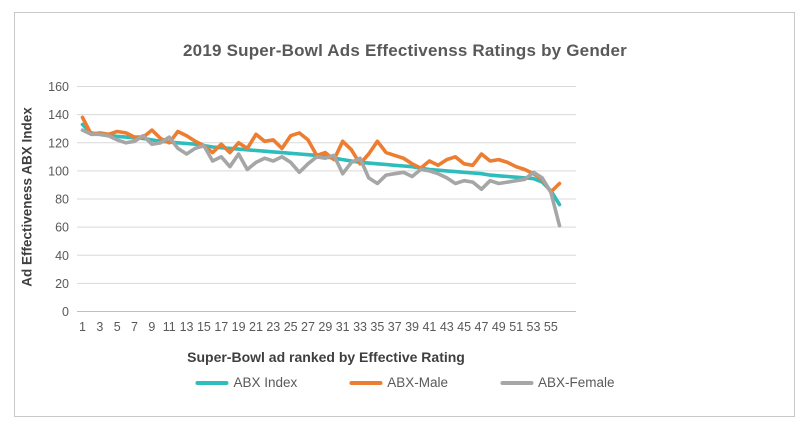  Describe the element at coordinates (273, 327) in the screenshot. I see `x-tick-label: 23` at that location.